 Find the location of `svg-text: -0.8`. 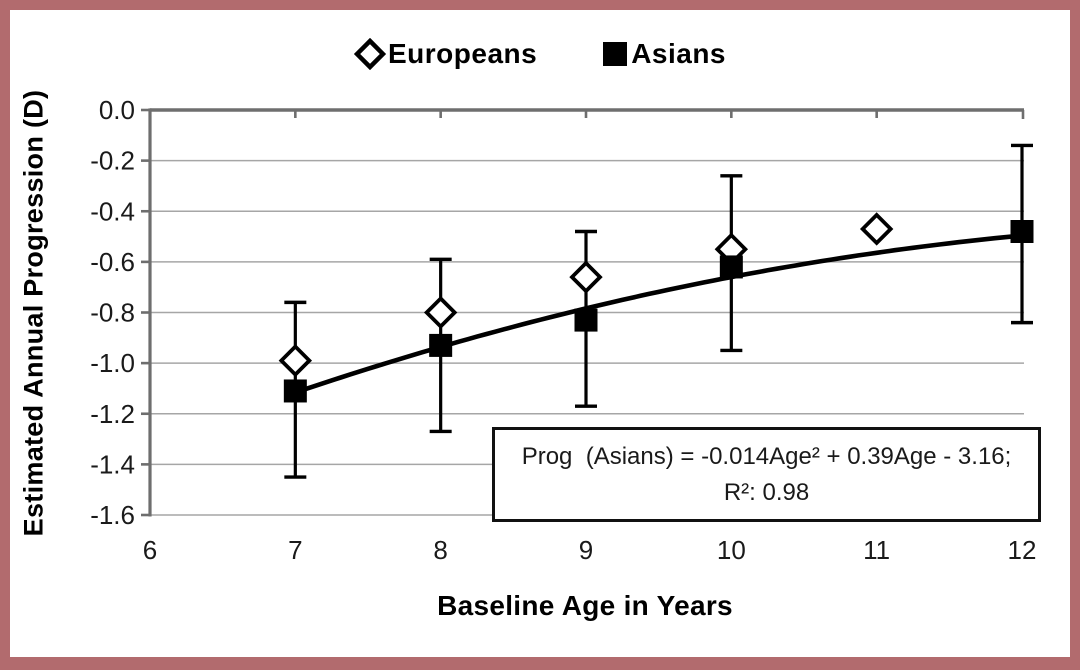

svg-text: -0.8 is located at coordinates (112, 313).